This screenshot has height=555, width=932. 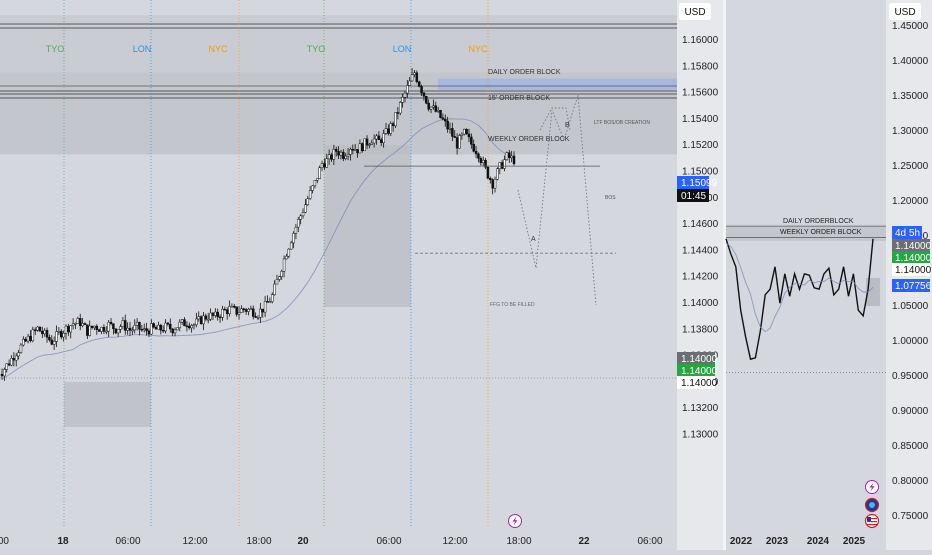 I want to click on right-green-badge, so click(x=911, y=257).